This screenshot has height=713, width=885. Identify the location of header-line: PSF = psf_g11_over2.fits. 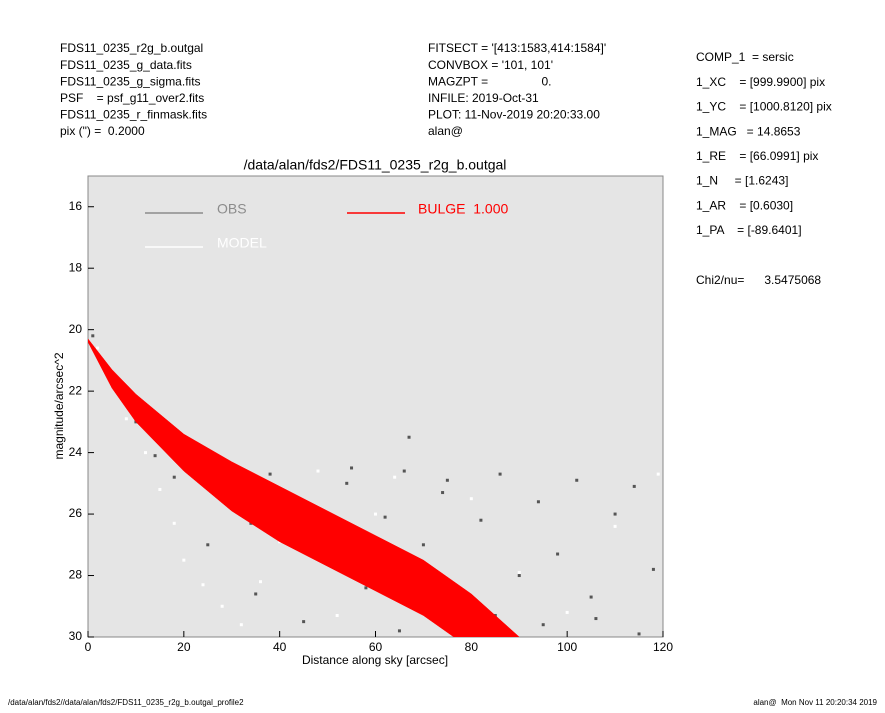
(132, 98).